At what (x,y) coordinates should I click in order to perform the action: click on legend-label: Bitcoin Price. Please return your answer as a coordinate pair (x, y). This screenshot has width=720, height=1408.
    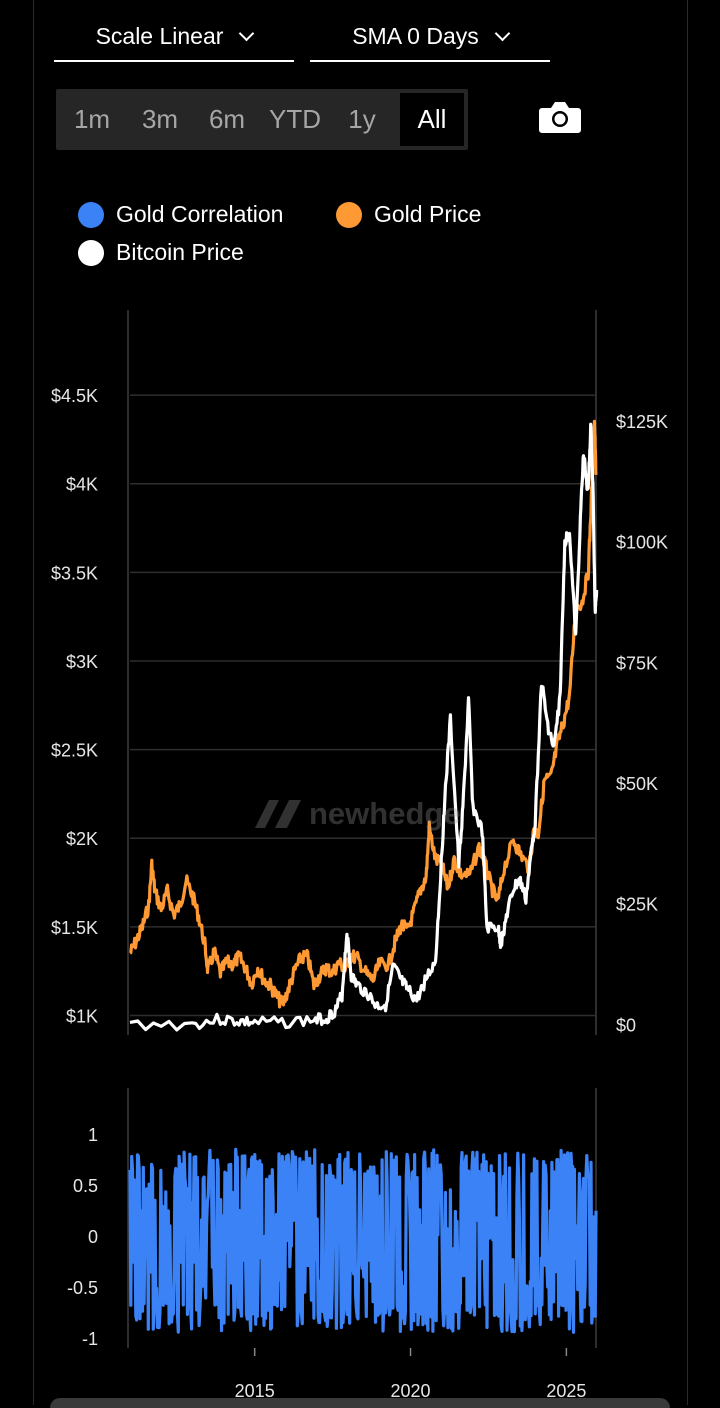
    Looking at the image, I should click on (180, 252).